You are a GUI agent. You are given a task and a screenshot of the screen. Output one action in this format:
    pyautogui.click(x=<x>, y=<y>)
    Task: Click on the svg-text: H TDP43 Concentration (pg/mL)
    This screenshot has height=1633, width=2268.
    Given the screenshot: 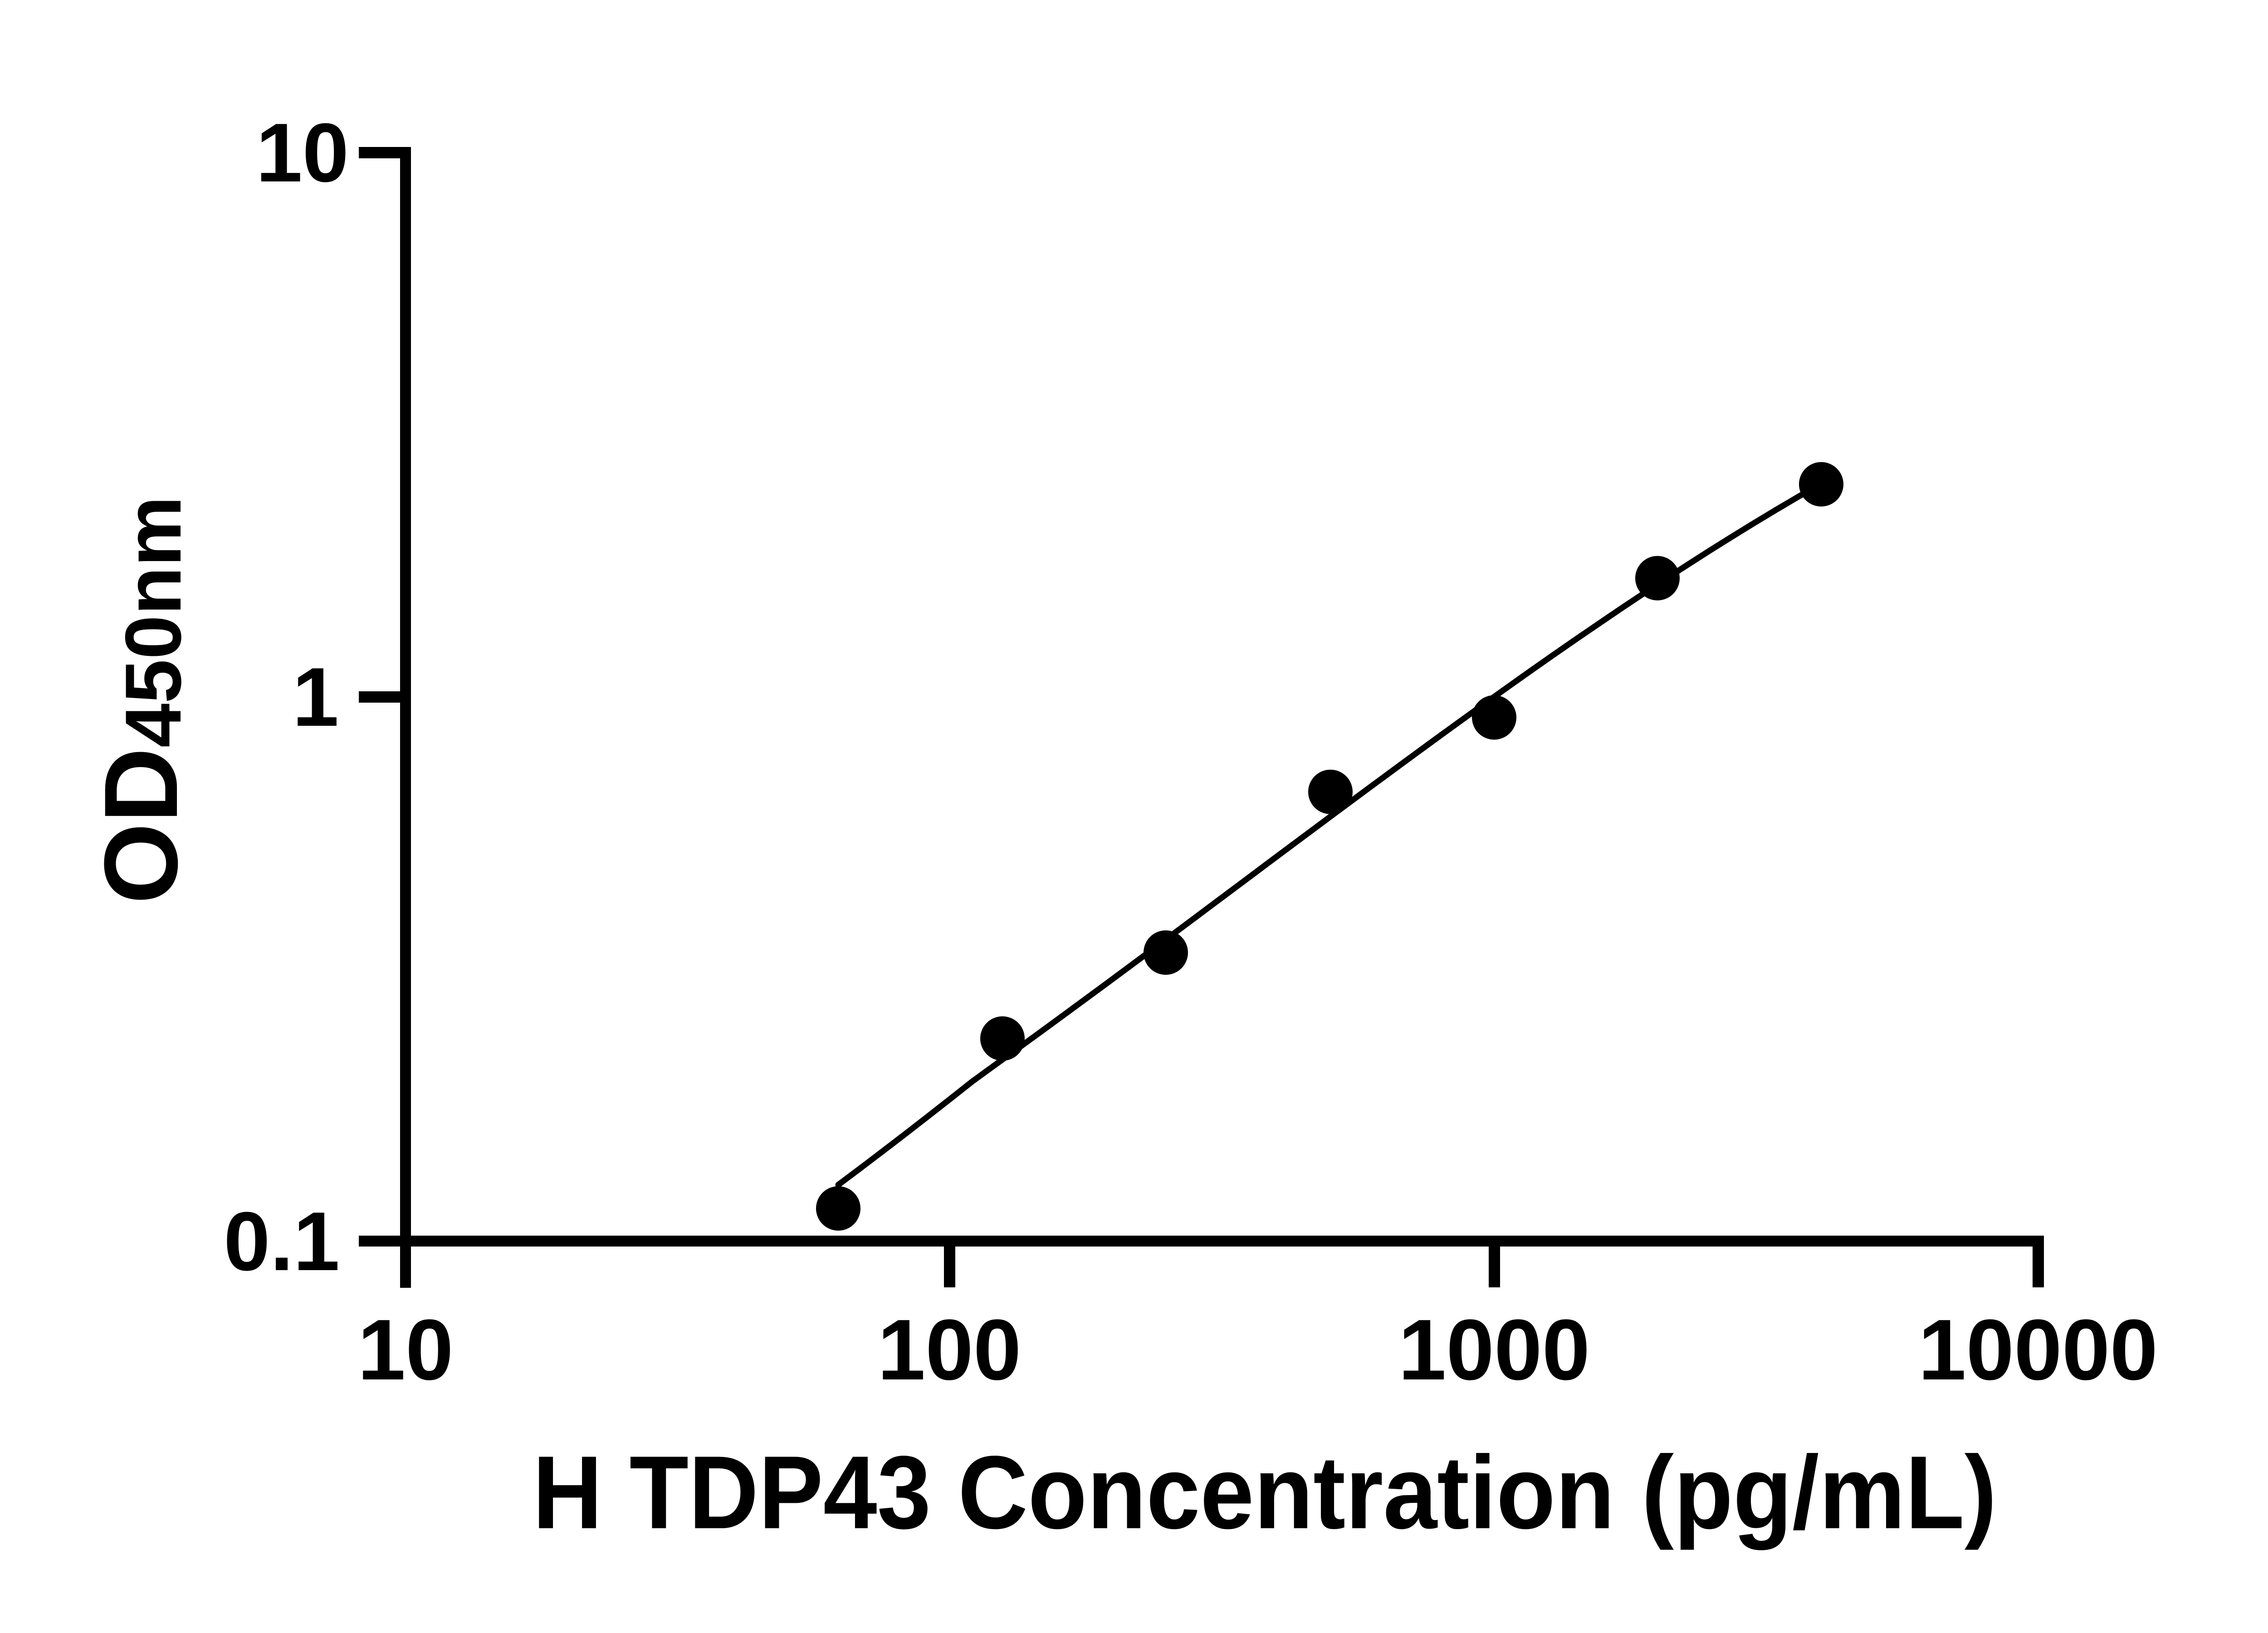 What is the action you would take?
    pyautogui.click(x=1265, y=1492)
    